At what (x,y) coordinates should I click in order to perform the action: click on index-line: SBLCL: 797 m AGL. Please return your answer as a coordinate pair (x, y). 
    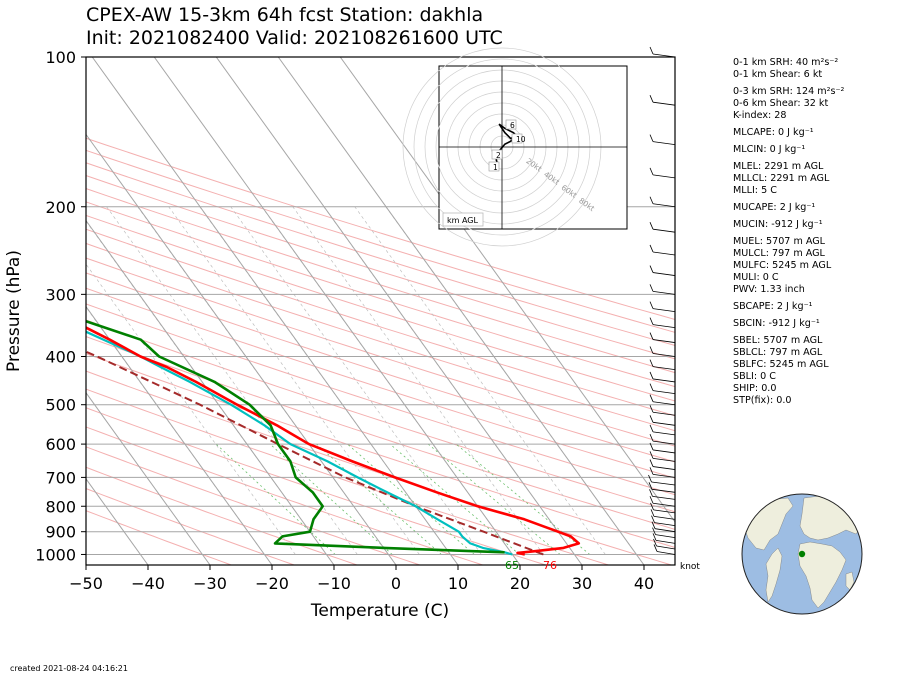
    Looking at the image, I should click on (778, 352).